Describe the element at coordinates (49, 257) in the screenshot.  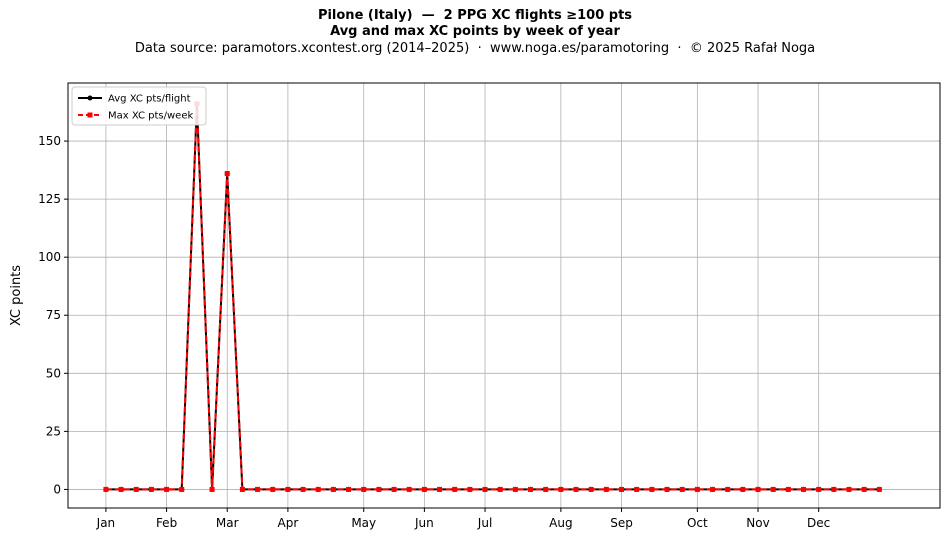
I see `y-tick-label: 100` at that location.